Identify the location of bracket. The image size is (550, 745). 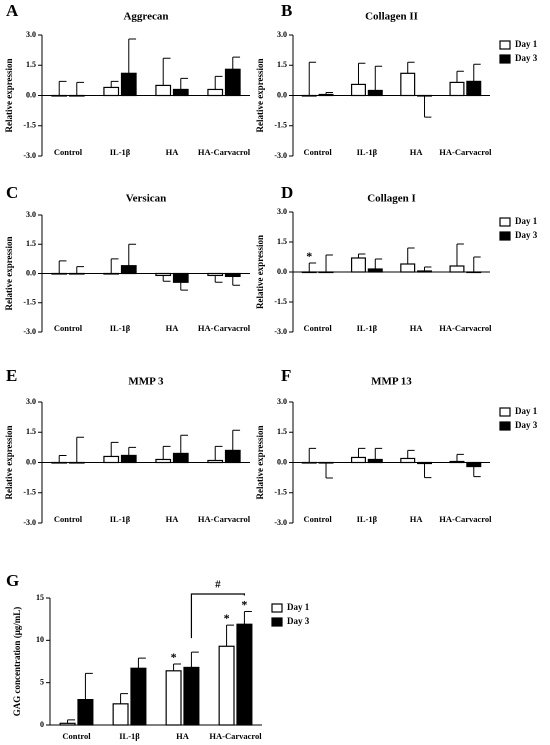
(218, 616).